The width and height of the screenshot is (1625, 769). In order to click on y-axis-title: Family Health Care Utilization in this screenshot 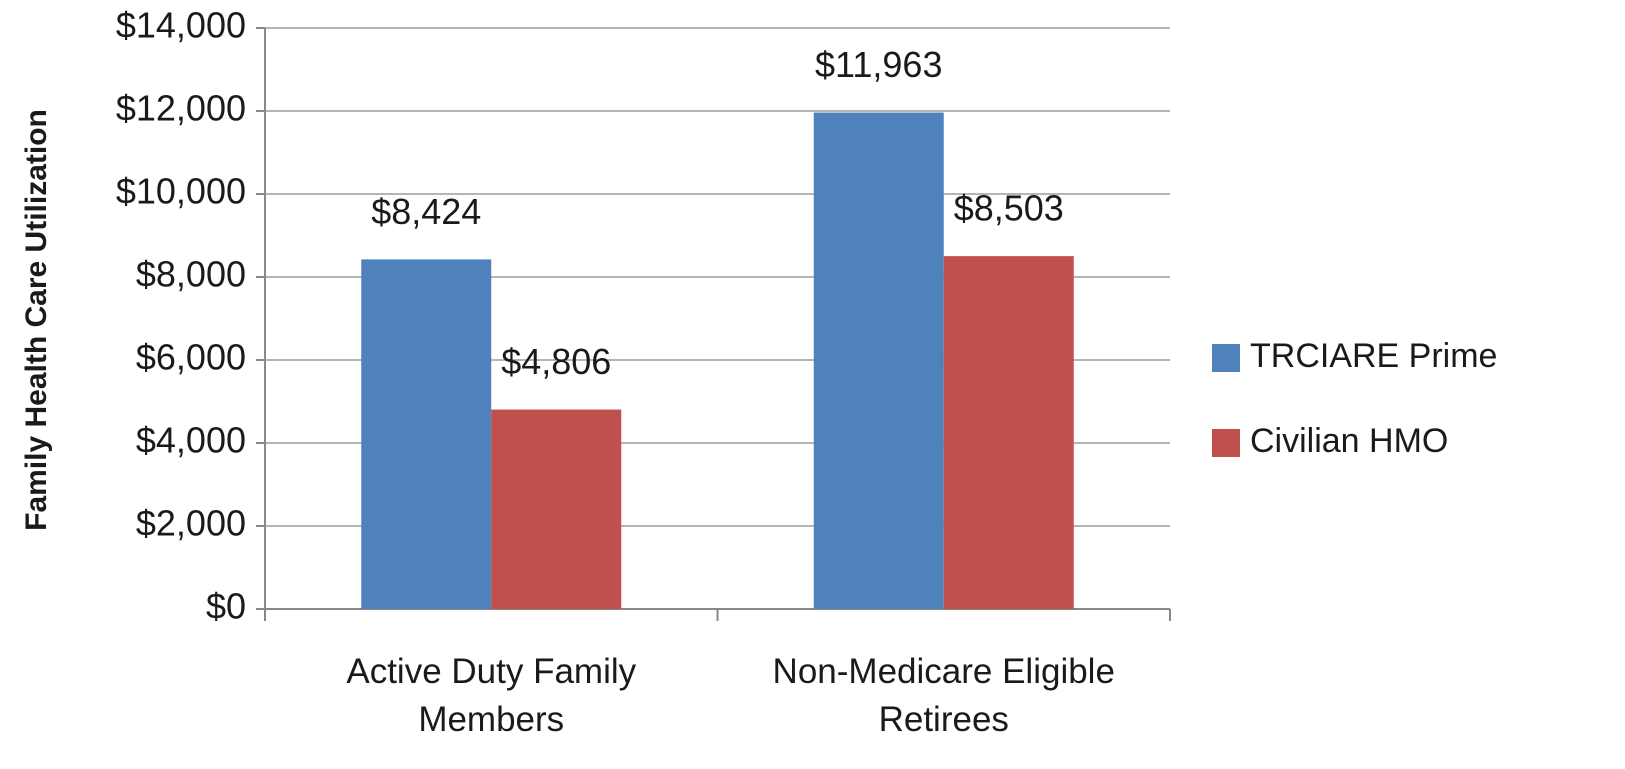, I will do `click(36, 320)`.